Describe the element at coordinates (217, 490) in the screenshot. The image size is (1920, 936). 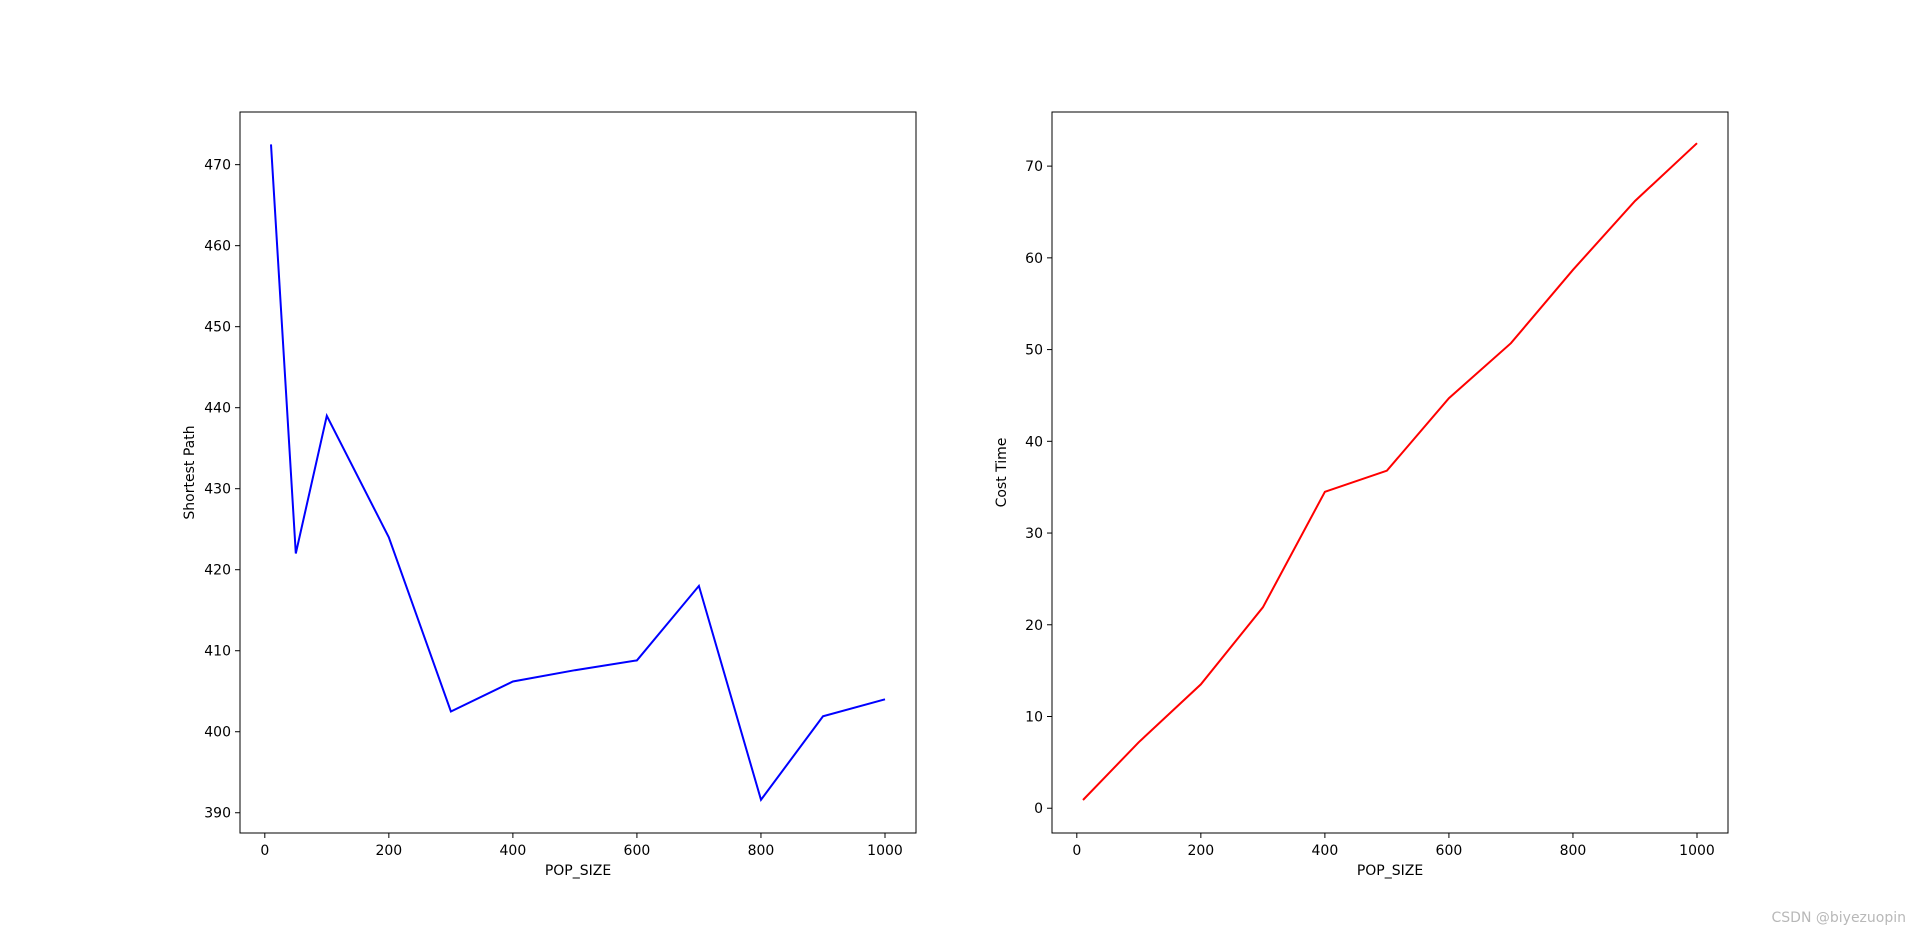
I see `y-tick-label: 430` at that location.